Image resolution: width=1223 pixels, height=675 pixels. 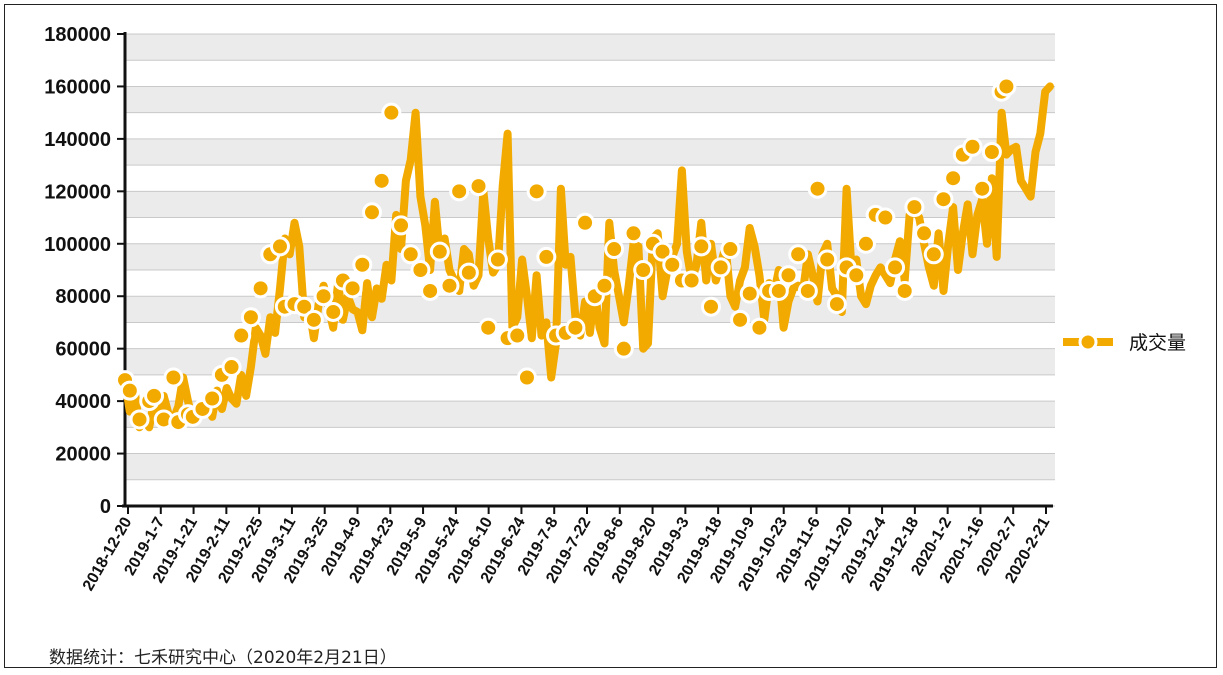 What do you see at coordinates (1124, 343) in the screenshot?
I see `legend: 成交量` at bounding box center [1124, 343].